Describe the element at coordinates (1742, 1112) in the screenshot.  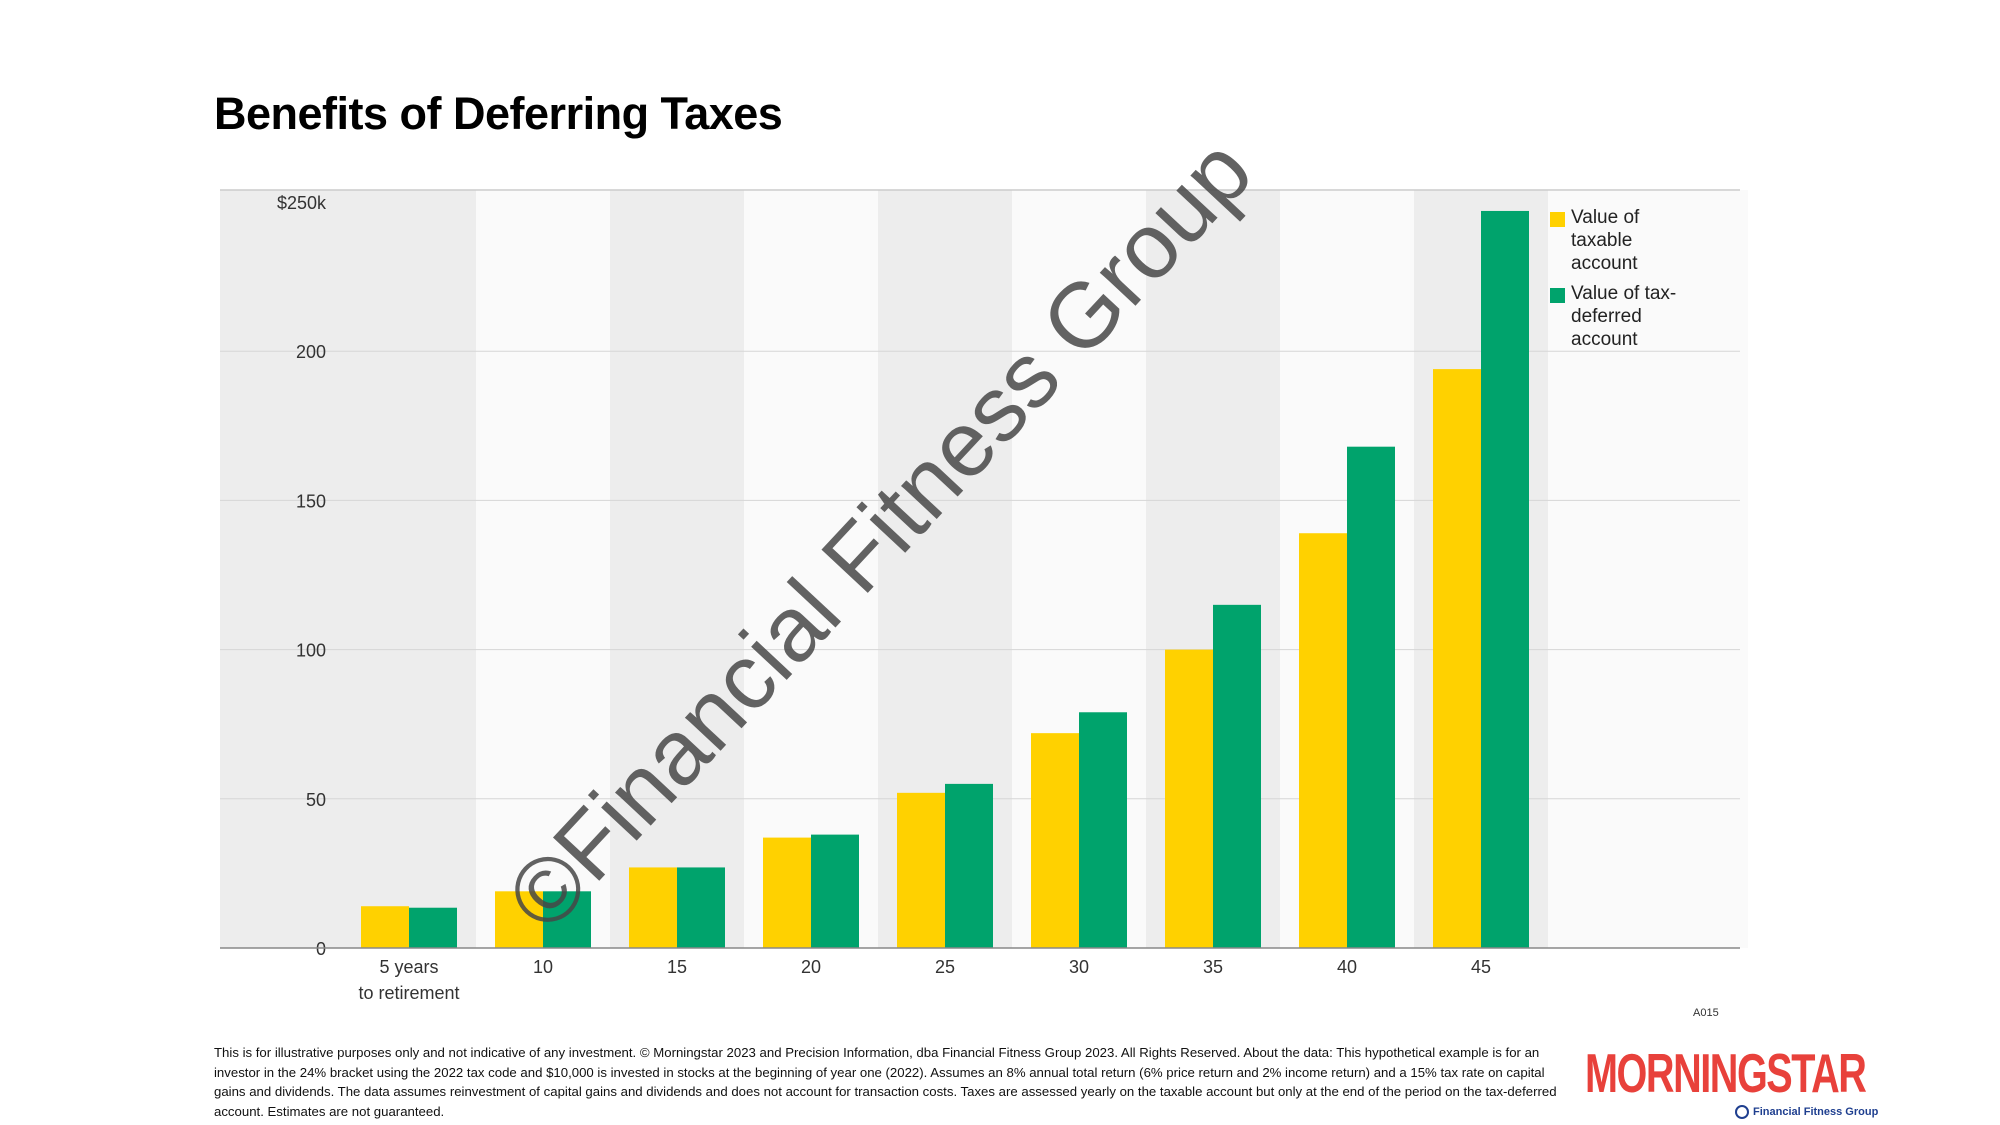
I see `ffg-logo-icon` at that location.